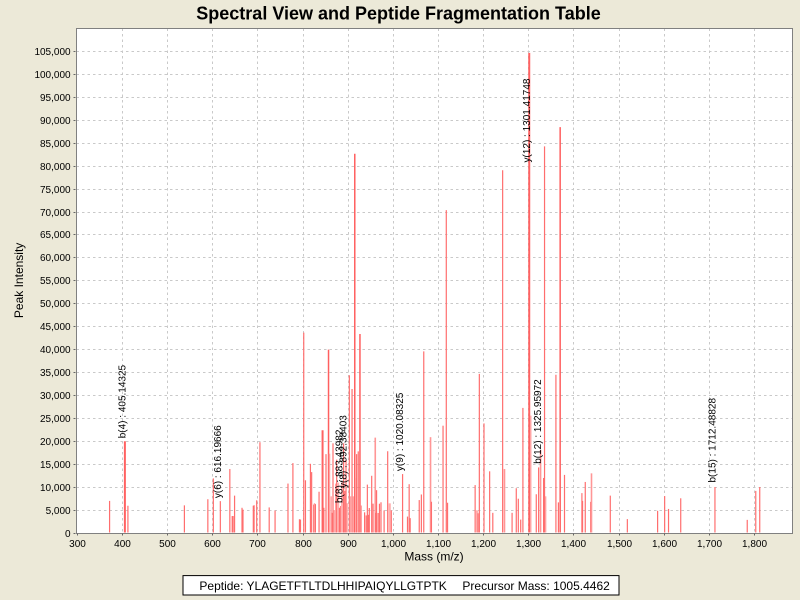 This screenshot has width=800, height=600. I want to click on svg-text: 100,000, so click(52, 75).